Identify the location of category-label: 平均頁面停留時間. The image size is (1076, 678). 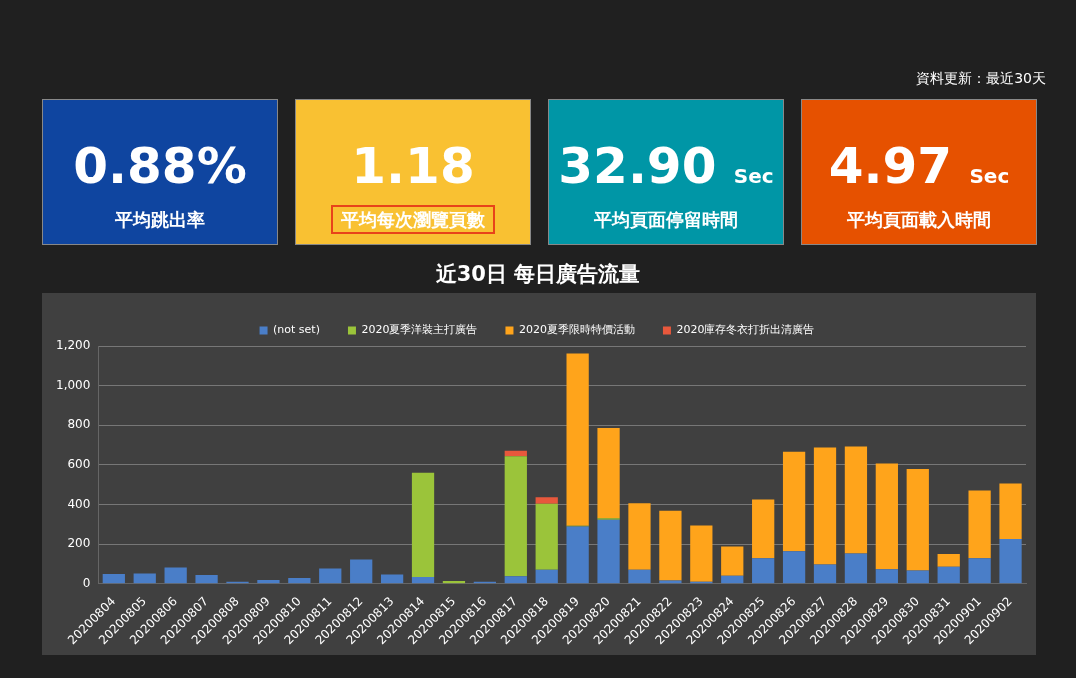
(666, 220).